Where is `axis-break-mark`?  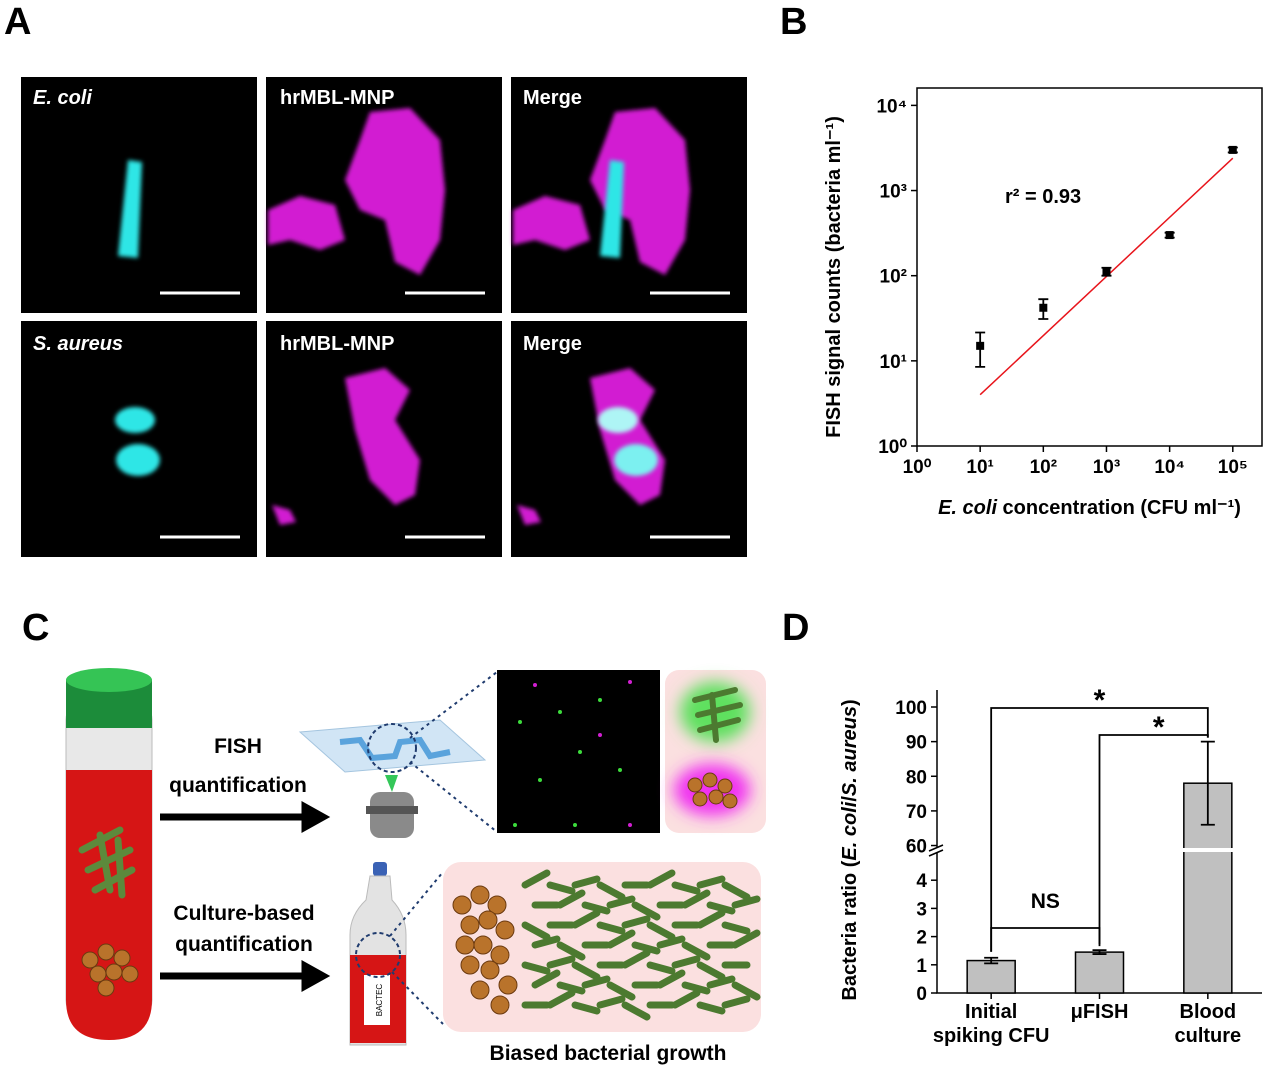
axis-break-mark is located at coordinates (936, 850).